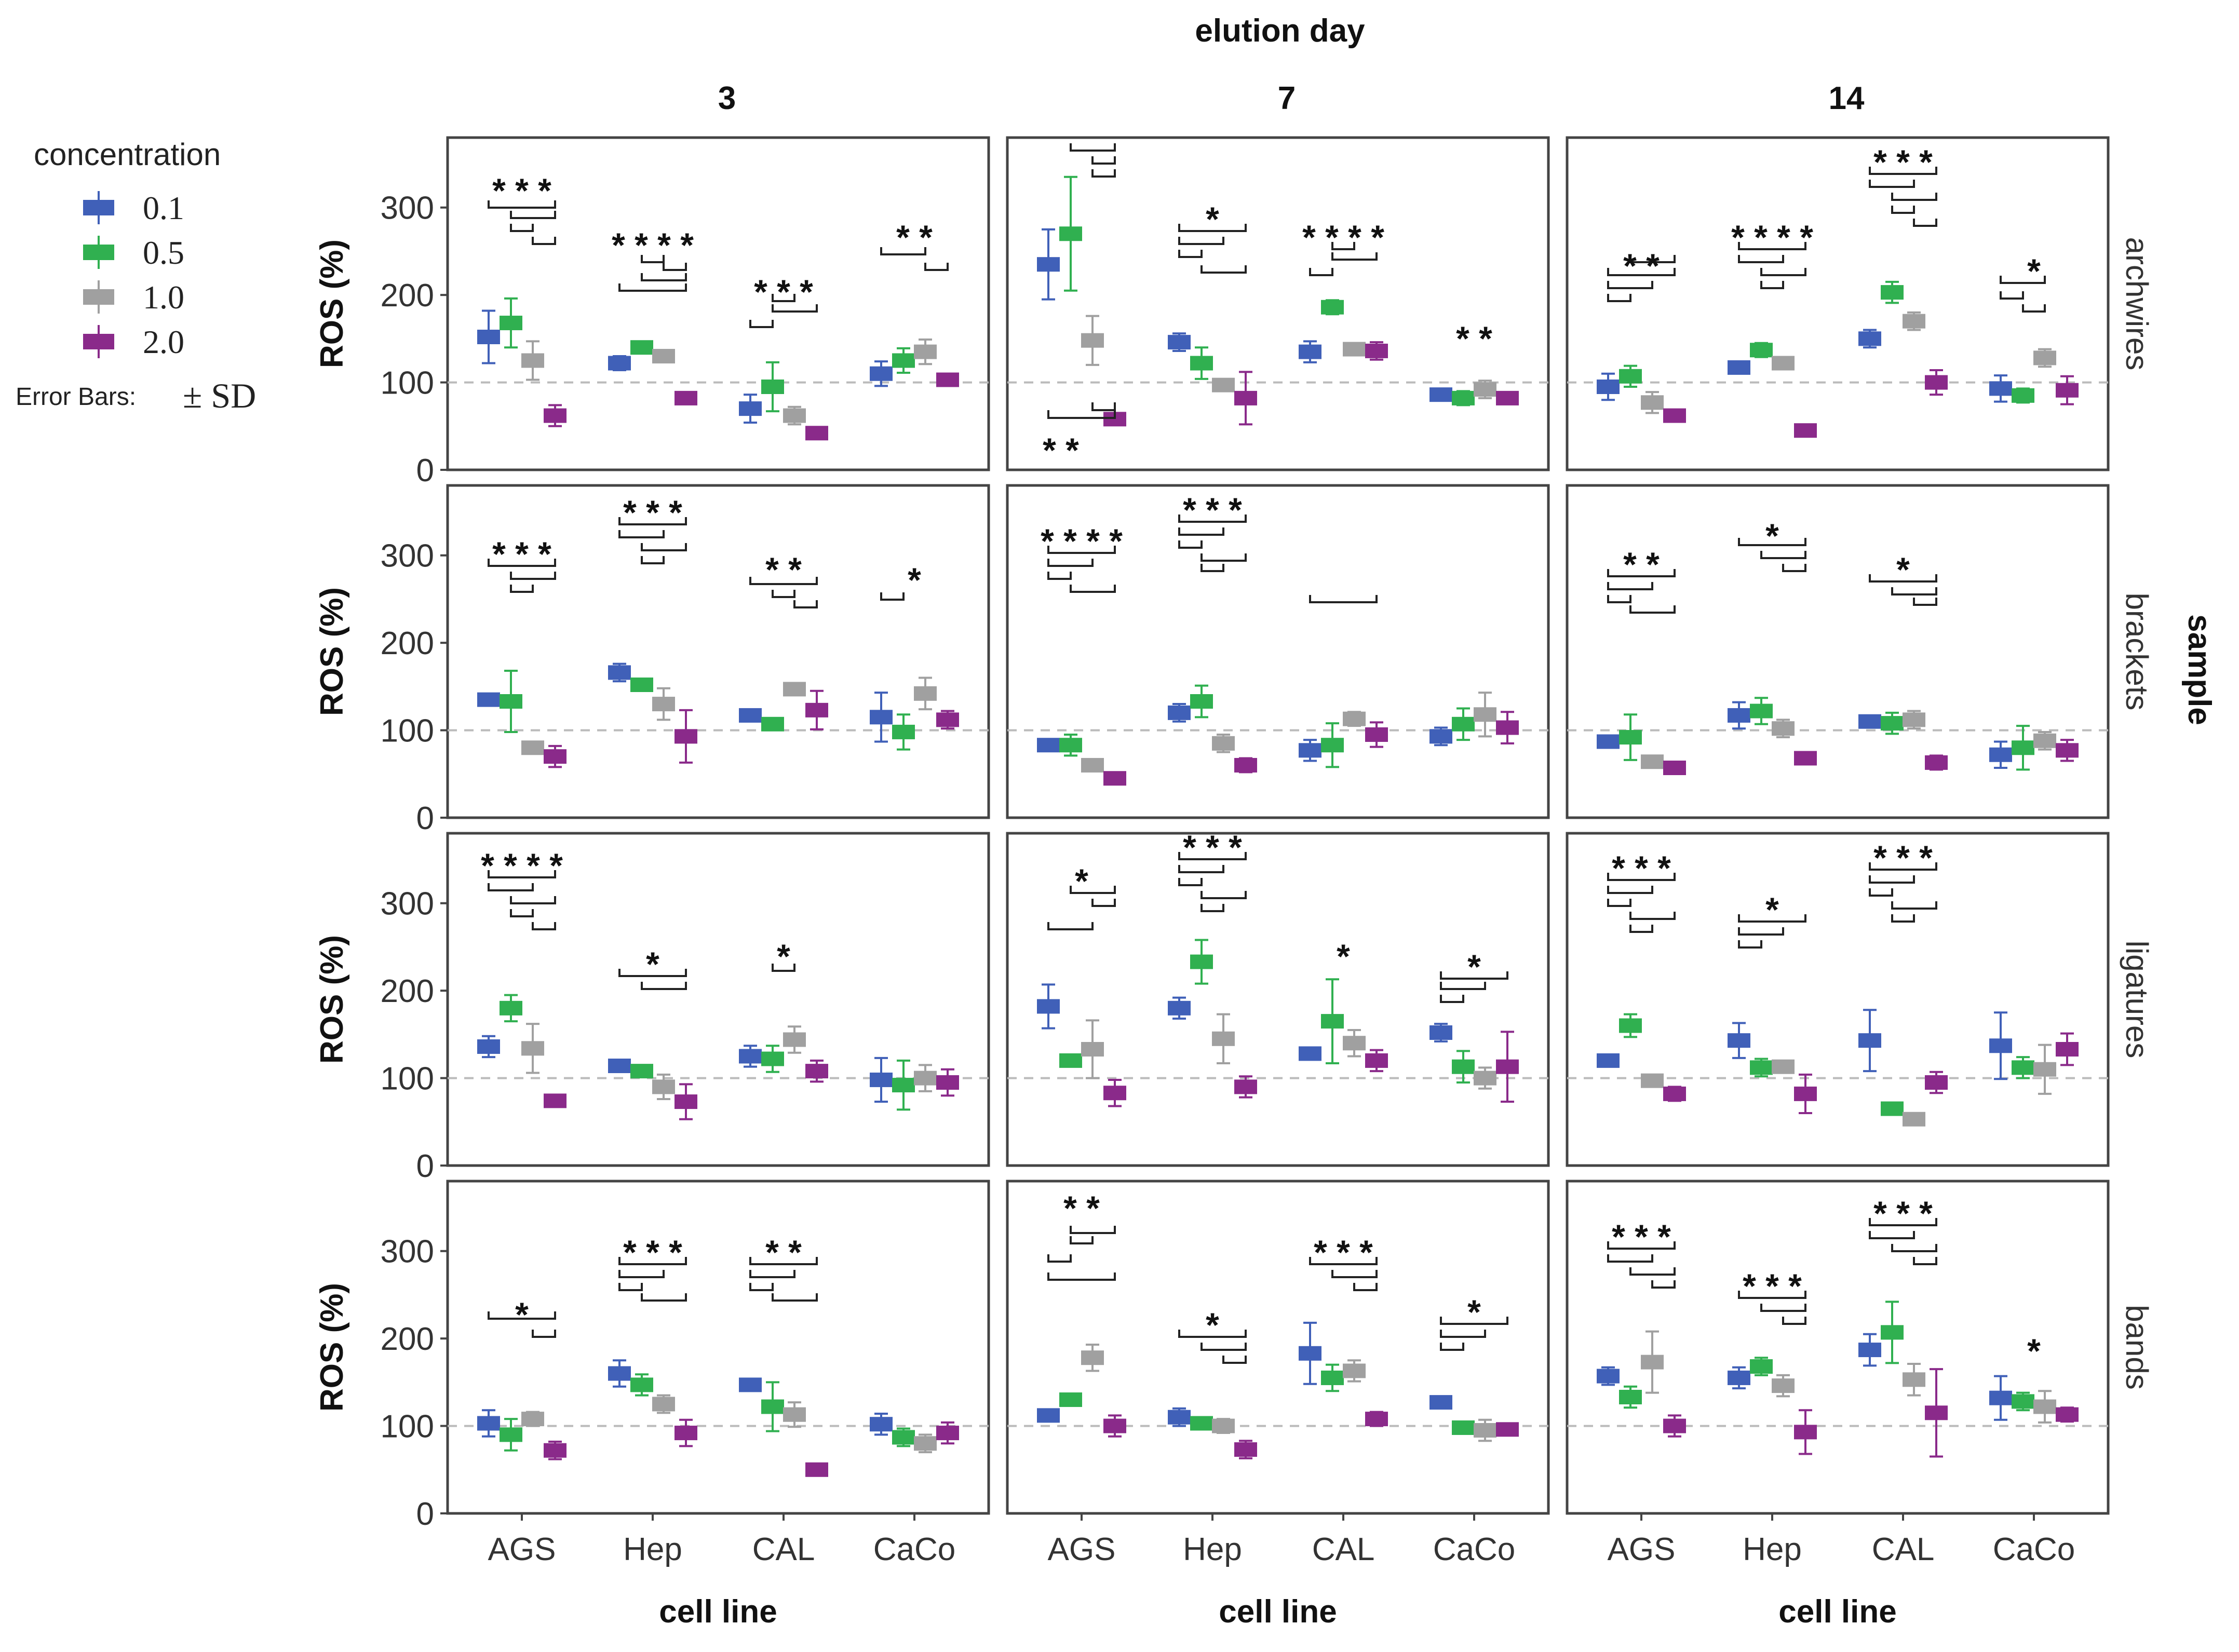  I want to click on panel-frame, so click(1278, 1000).